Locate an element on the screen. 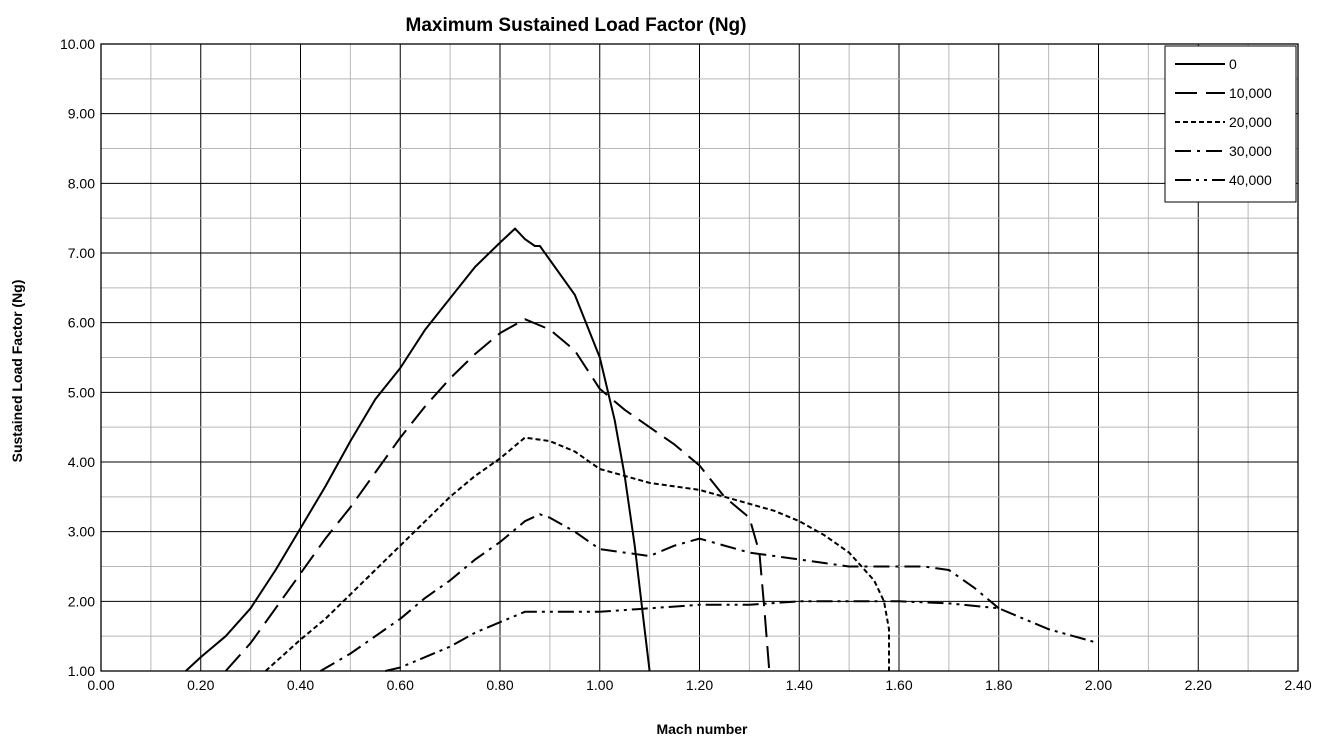 This screenshot has height=739, width=1319. x-tick-label: 1.20 is located at coordinates (699, 685).